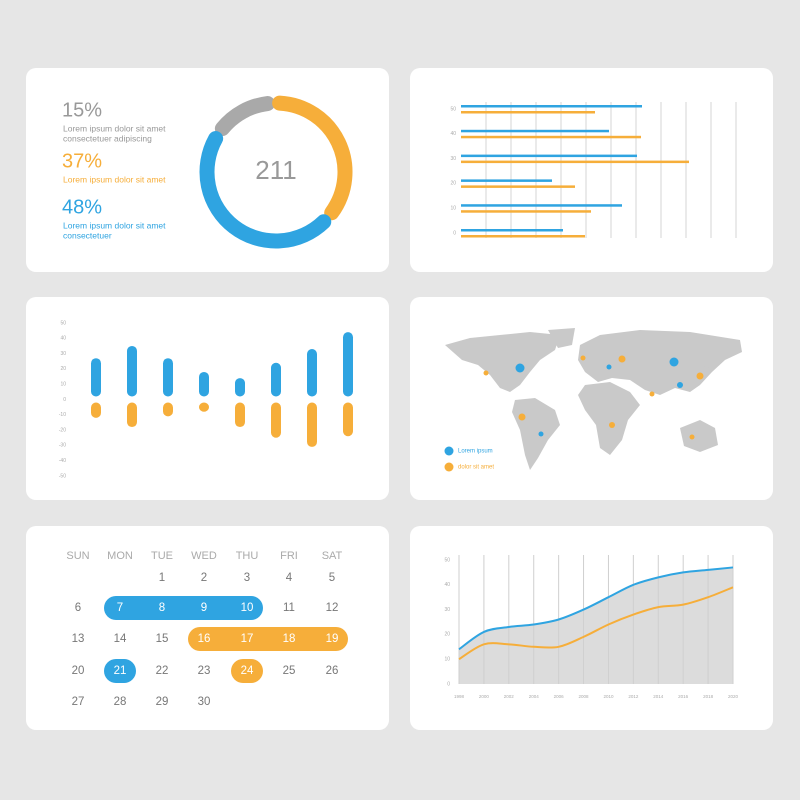 This screenshot has height=800, width=800. What do you see at coordinates (204, 608) in the screenshot?
I see `calendar-day: 9` at bounding box center [204, 608].